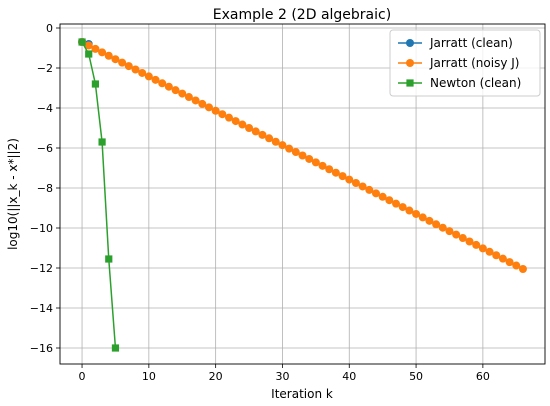  What do you see at coordinates (45, 108) in the screenshot?
I see `y-tick-label: −4` at bounding box center [45, 108].